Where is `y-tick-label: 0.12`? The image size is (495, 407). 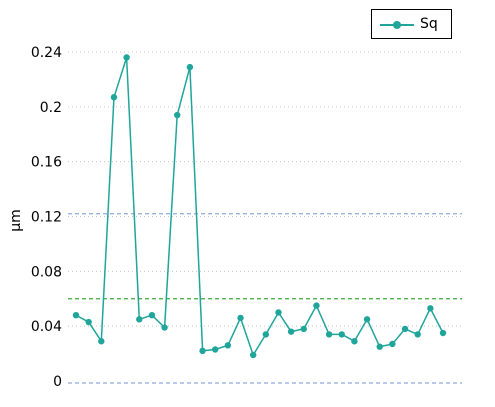
y-tick-label: 0.12 is located at coordinates (46, 218).